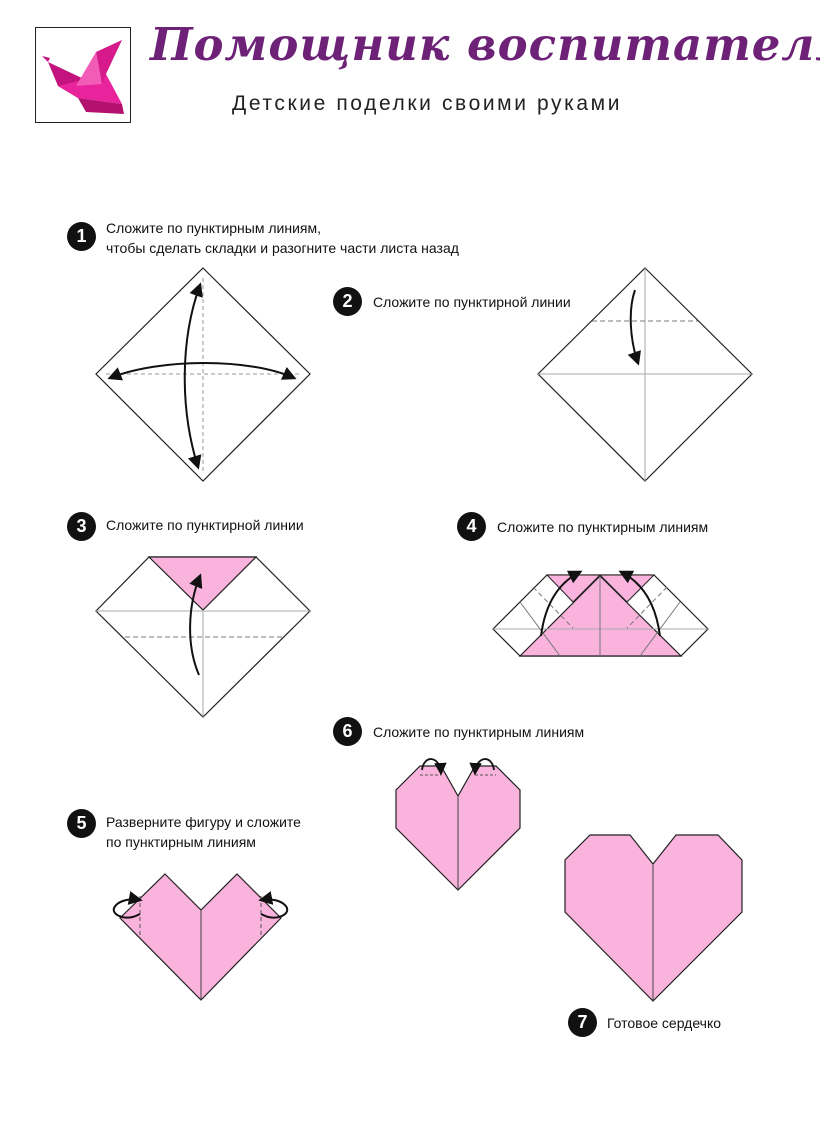 This screenshot has height=1148, width=820. I want to click on step-1-number: 1, so click(81, 236).